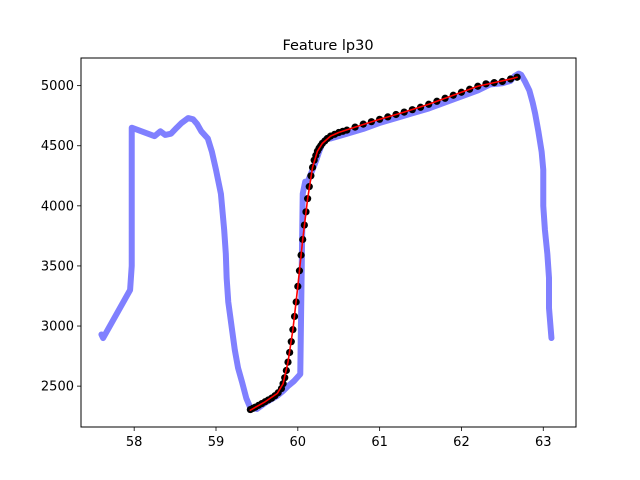 Image resolution: width=640 pixels, height=480 pixels. I want to click on y-tick-label: 4000, so click(57, 206).